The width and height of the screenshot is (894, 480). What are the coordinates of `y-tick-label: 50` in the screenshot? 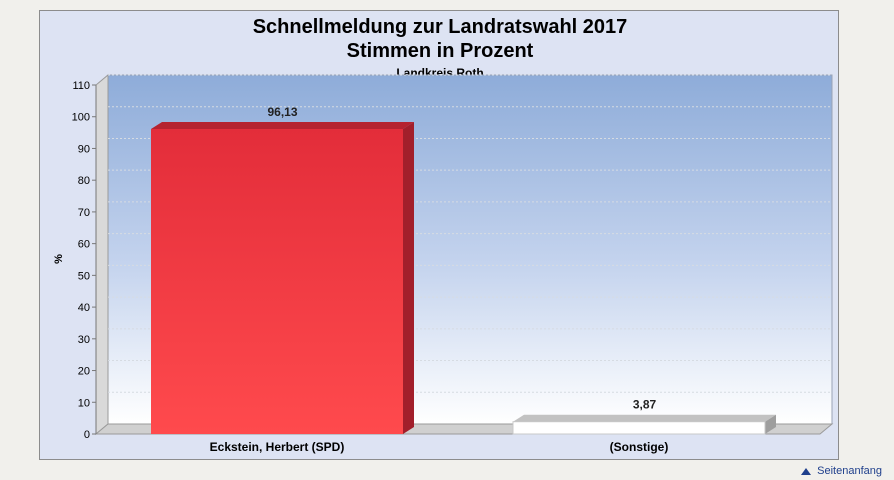 It's located at (84, 276).